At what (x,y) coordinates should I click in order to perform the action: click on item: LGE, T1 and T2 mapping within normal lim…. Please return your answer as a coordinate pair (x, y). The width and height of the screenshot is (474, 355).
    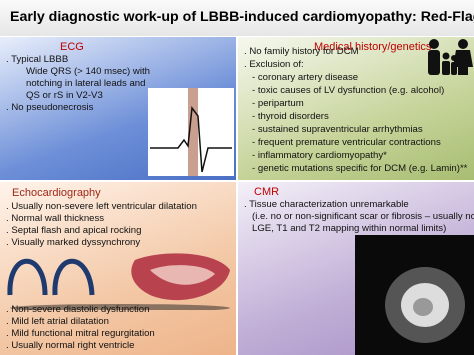
    Looking at the image, I should click on (349, 228).